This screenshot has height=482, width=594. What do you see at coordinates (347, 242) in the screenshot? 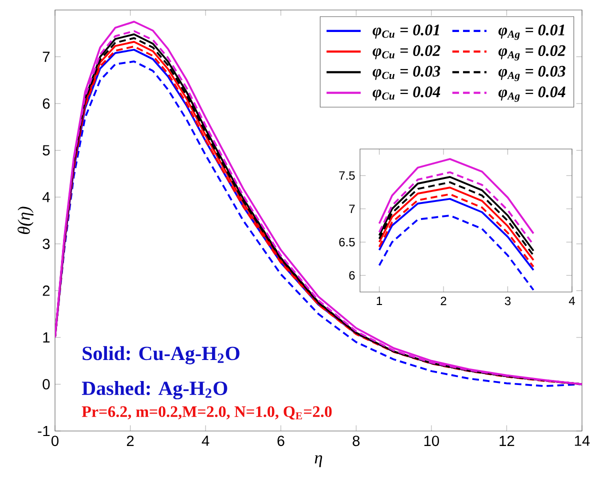
I see `y-tick-label: 6.5` at bounding box center [347, 242].